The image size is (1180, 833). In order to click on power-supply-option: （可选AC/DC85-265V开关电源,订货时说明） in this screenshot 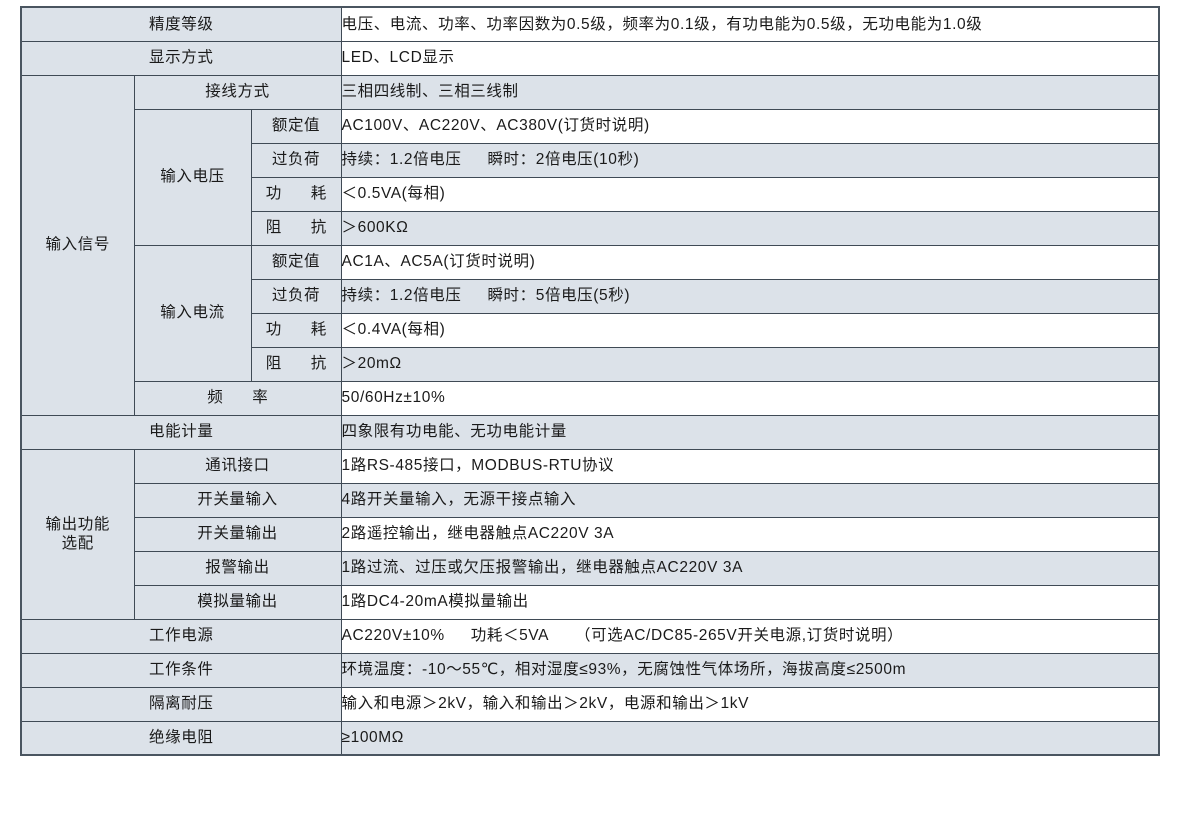, I will do `click(739, 636)`.